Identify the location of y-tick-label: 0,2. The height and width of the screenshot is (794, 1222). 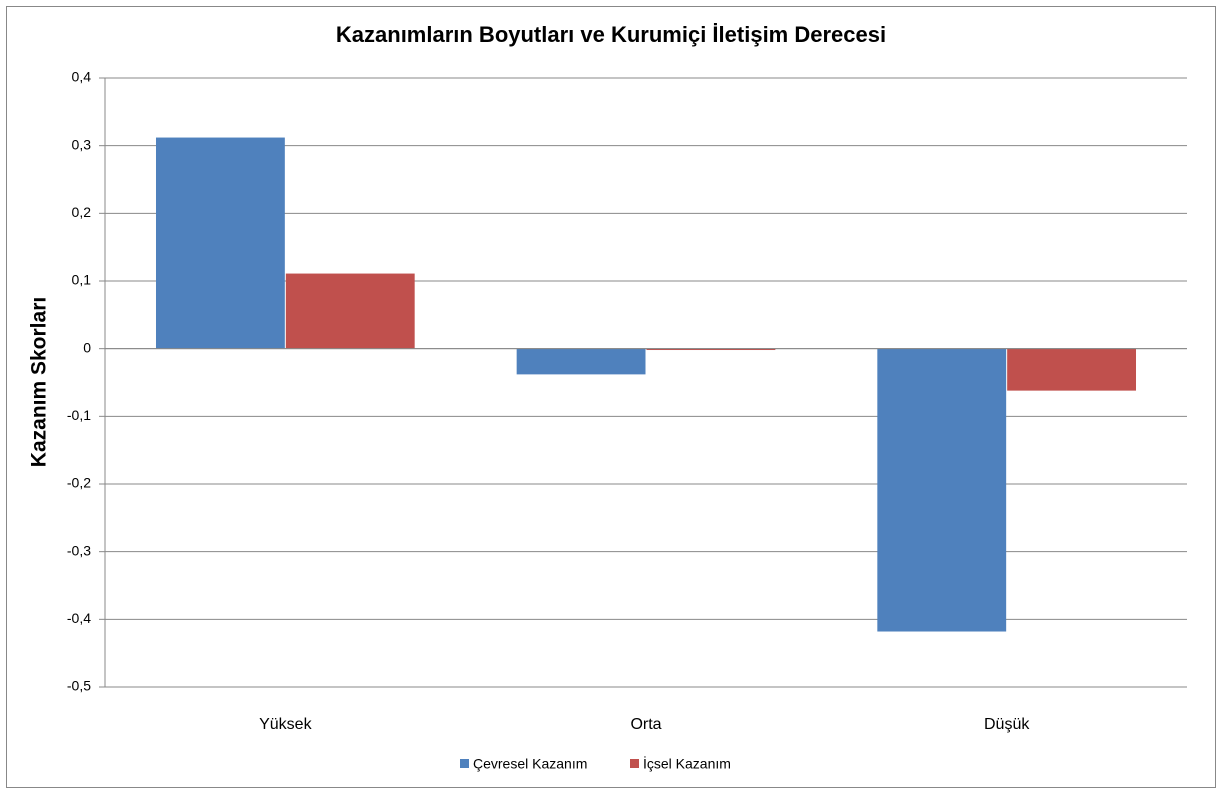
(82, 212).